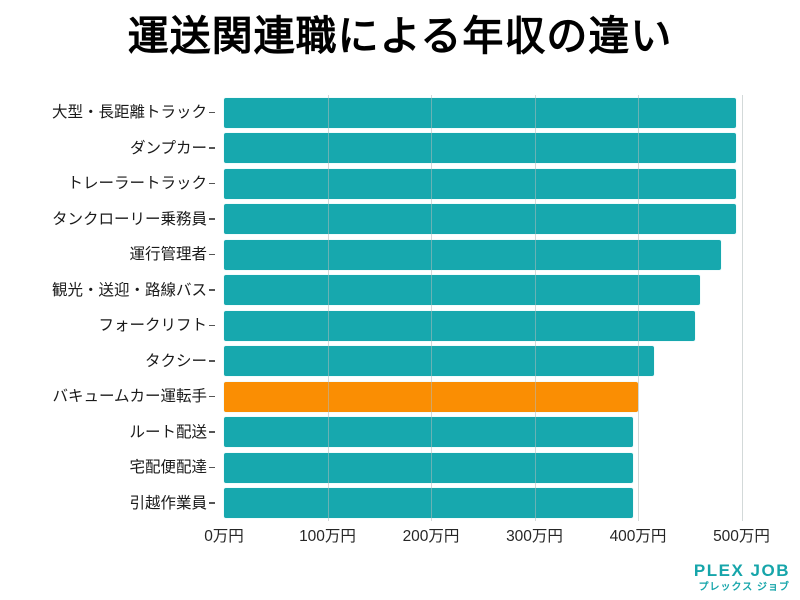 The width and height of the screenshot is (800, 600). Describe the element at coordinates (400, 535) in the screenshot. I see `x-axis-labels: 0万円 100万円 200万円 300万円 400万円 500万円` at that location.